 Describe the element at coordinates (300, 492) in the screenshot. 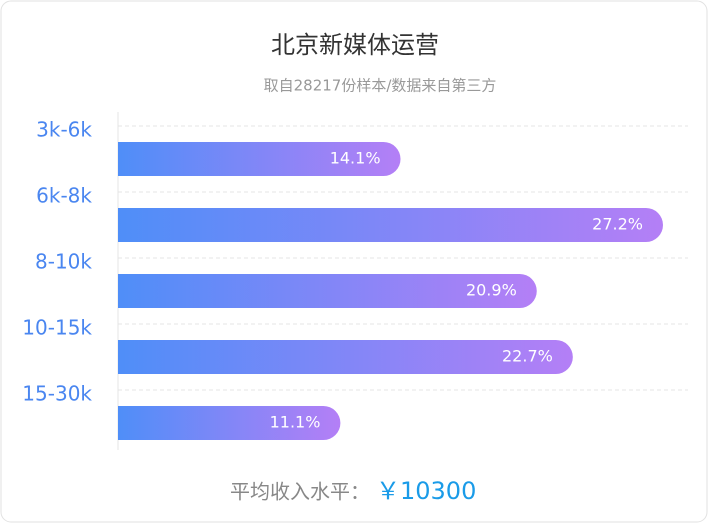

I see `footer-label: 平均收入水平：` at that location.